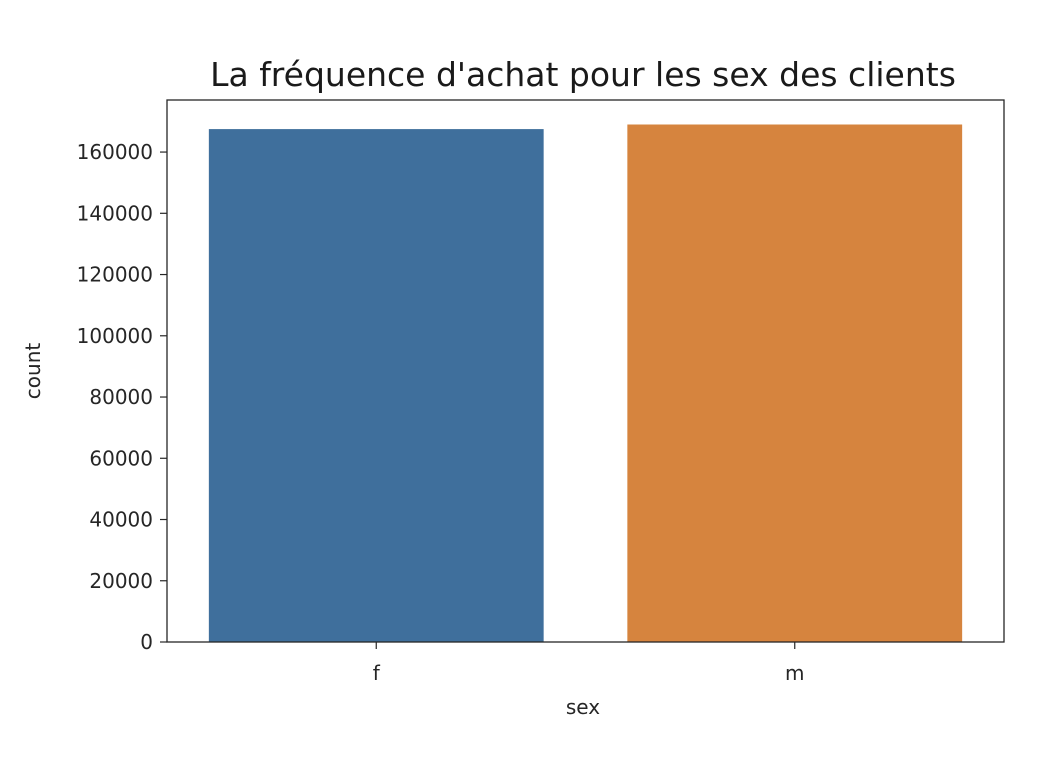 The width and height of the screenshot is (1062, 766). What do you see at coordinates (146, 642) in the screenshot?
I see `y-tick-label: 0` at bounding box center [146, 642].